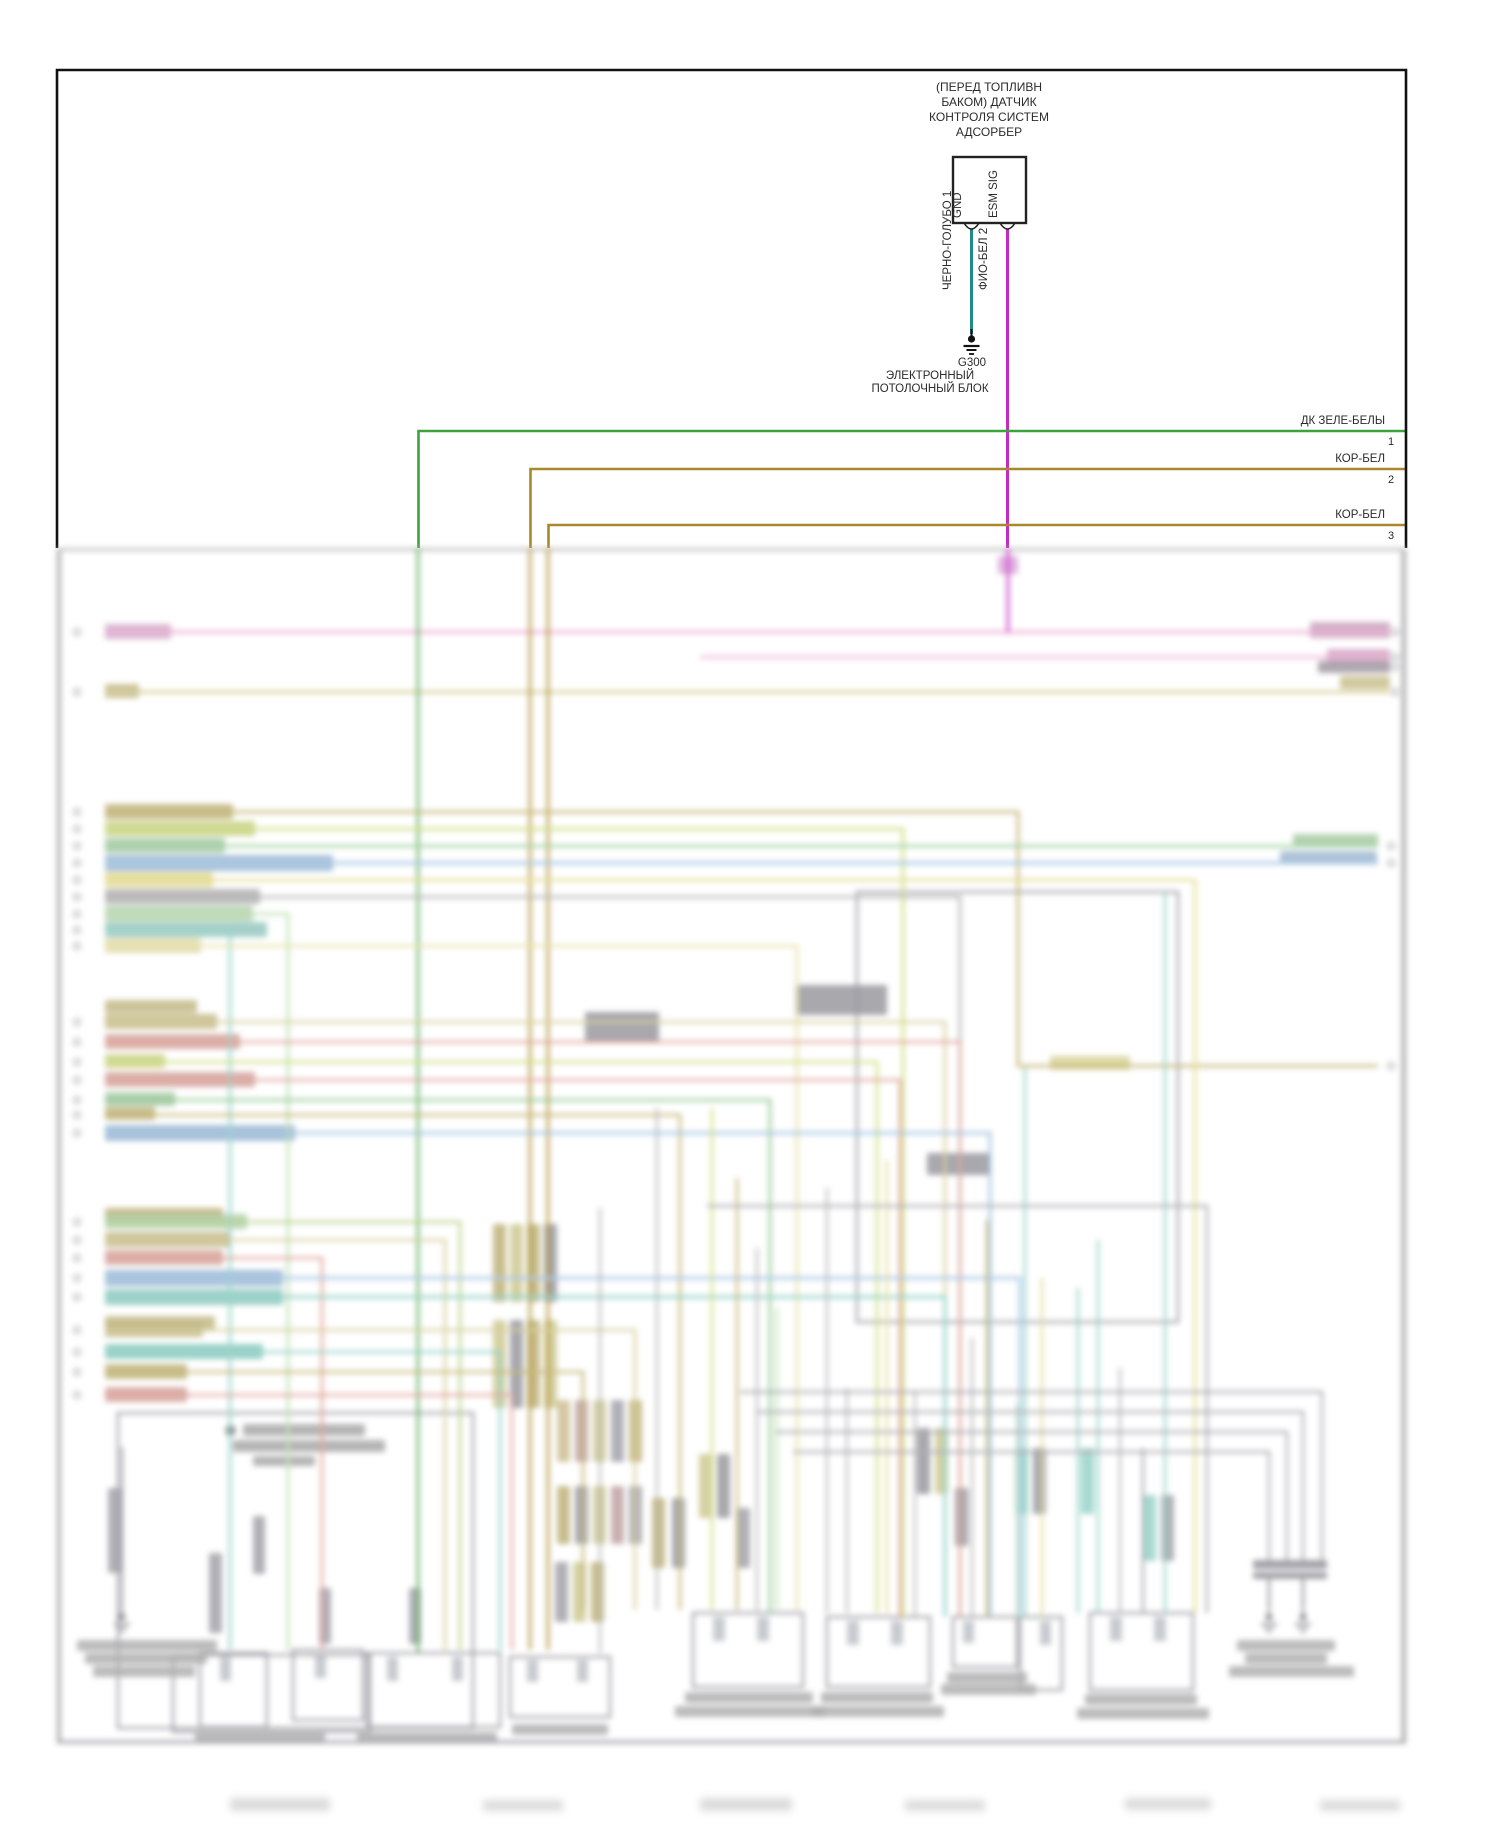 The image size is (1500, 1828). Describe the element at coordinates (984, 258) in the screenshot. I see `wire-label-violet-white: ФИО-БЕЛ 2` at that location.